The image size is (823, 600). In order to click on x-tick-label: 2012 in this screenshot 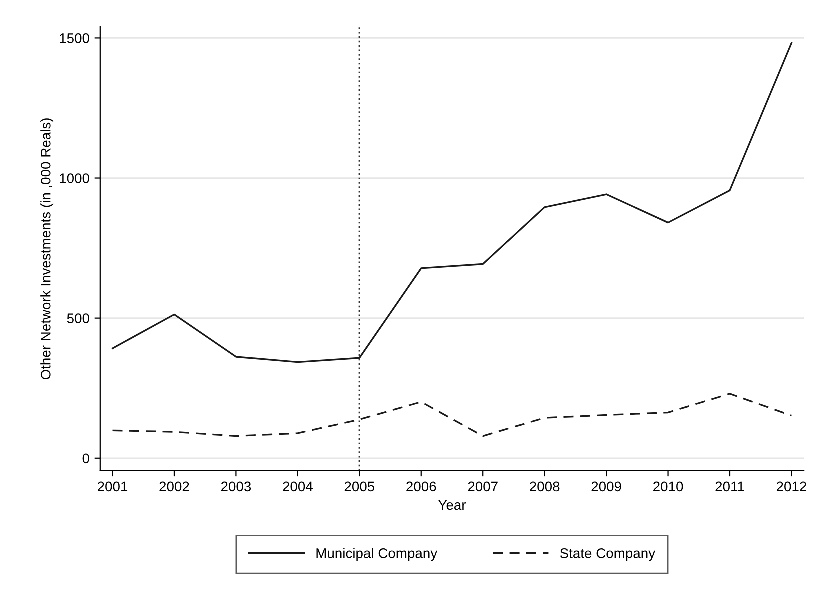, I will do `click(791, 487)`.